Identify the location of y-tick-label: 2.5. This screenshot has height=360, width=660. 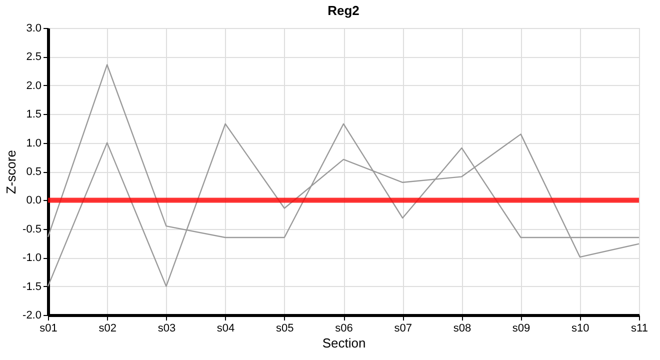
(34, 57).